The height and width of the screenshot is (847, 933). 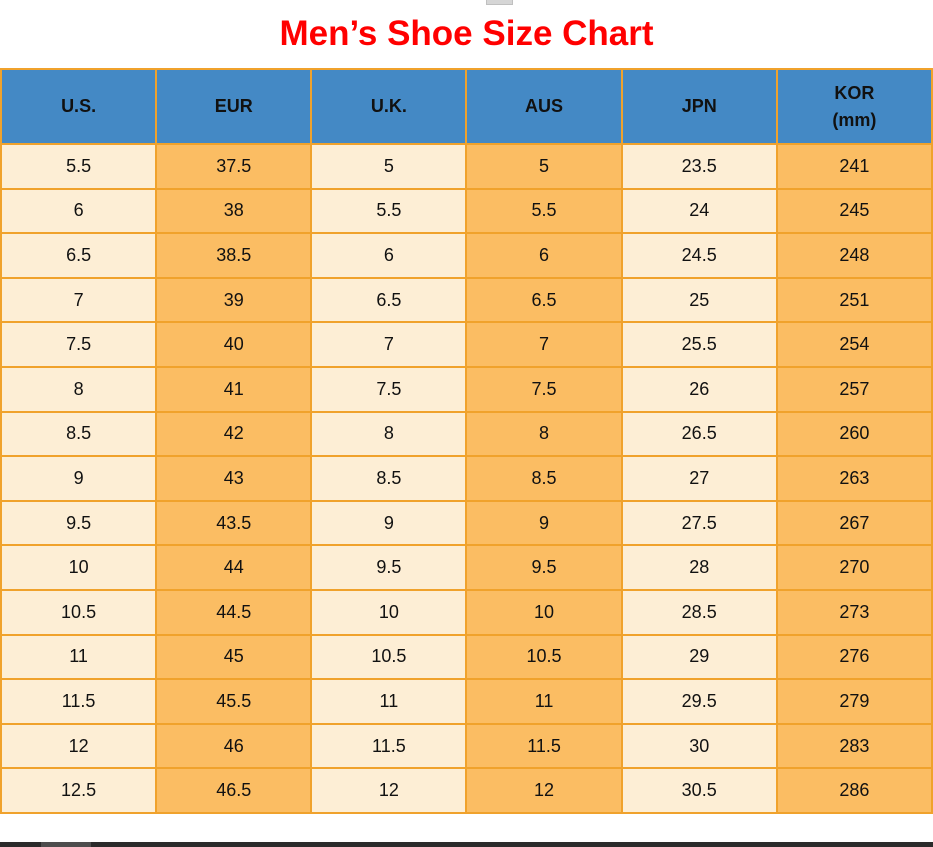 What do you see at coordinates (234, 612) in the screenshot?
I see `table-cell: 44.5` at bounding box center [234, 612].